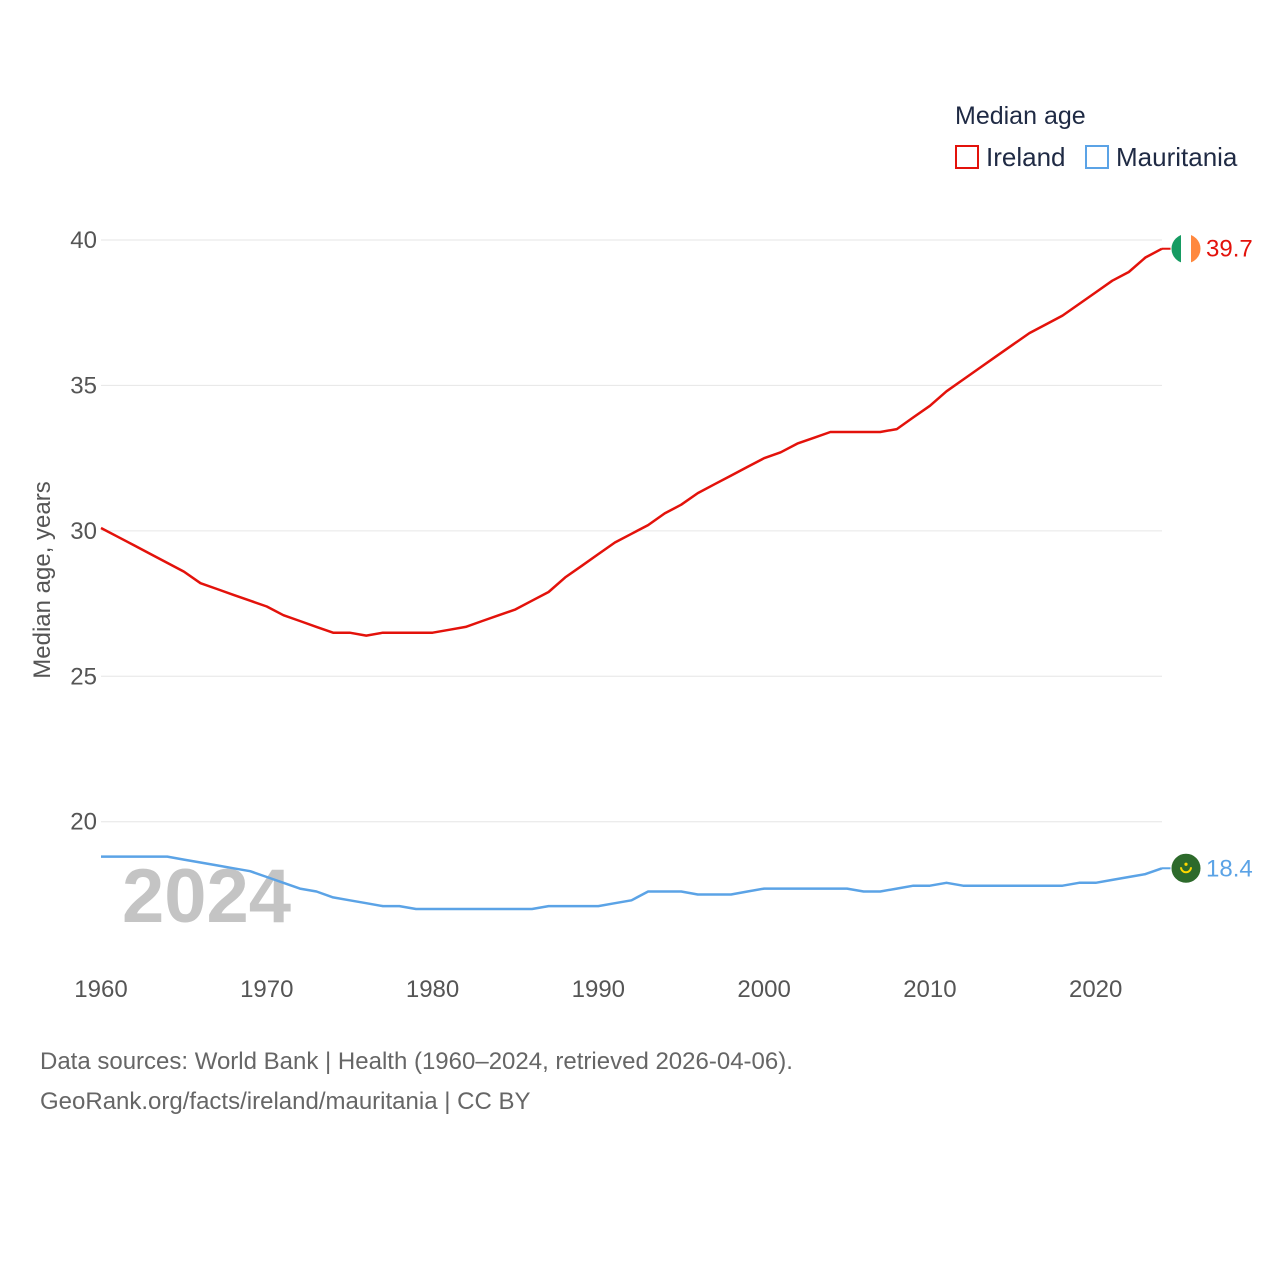 This screenshot has height=1280, width=1280. I want to click on mauritania-flag-icon, so click(1186, 868).